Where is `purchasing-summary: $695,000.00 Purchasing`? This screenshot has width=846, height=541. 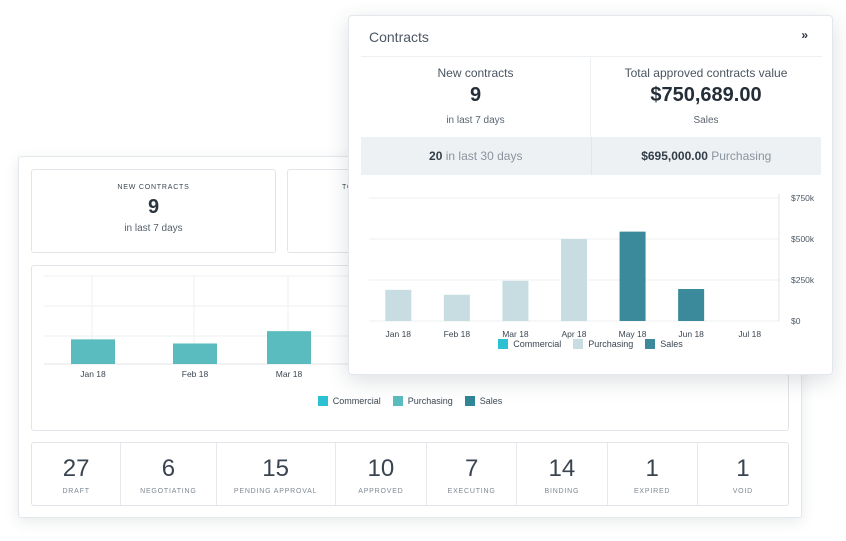 purchasing-summary: $695,000.00 Purchasing is located at coordinates (707, 156).